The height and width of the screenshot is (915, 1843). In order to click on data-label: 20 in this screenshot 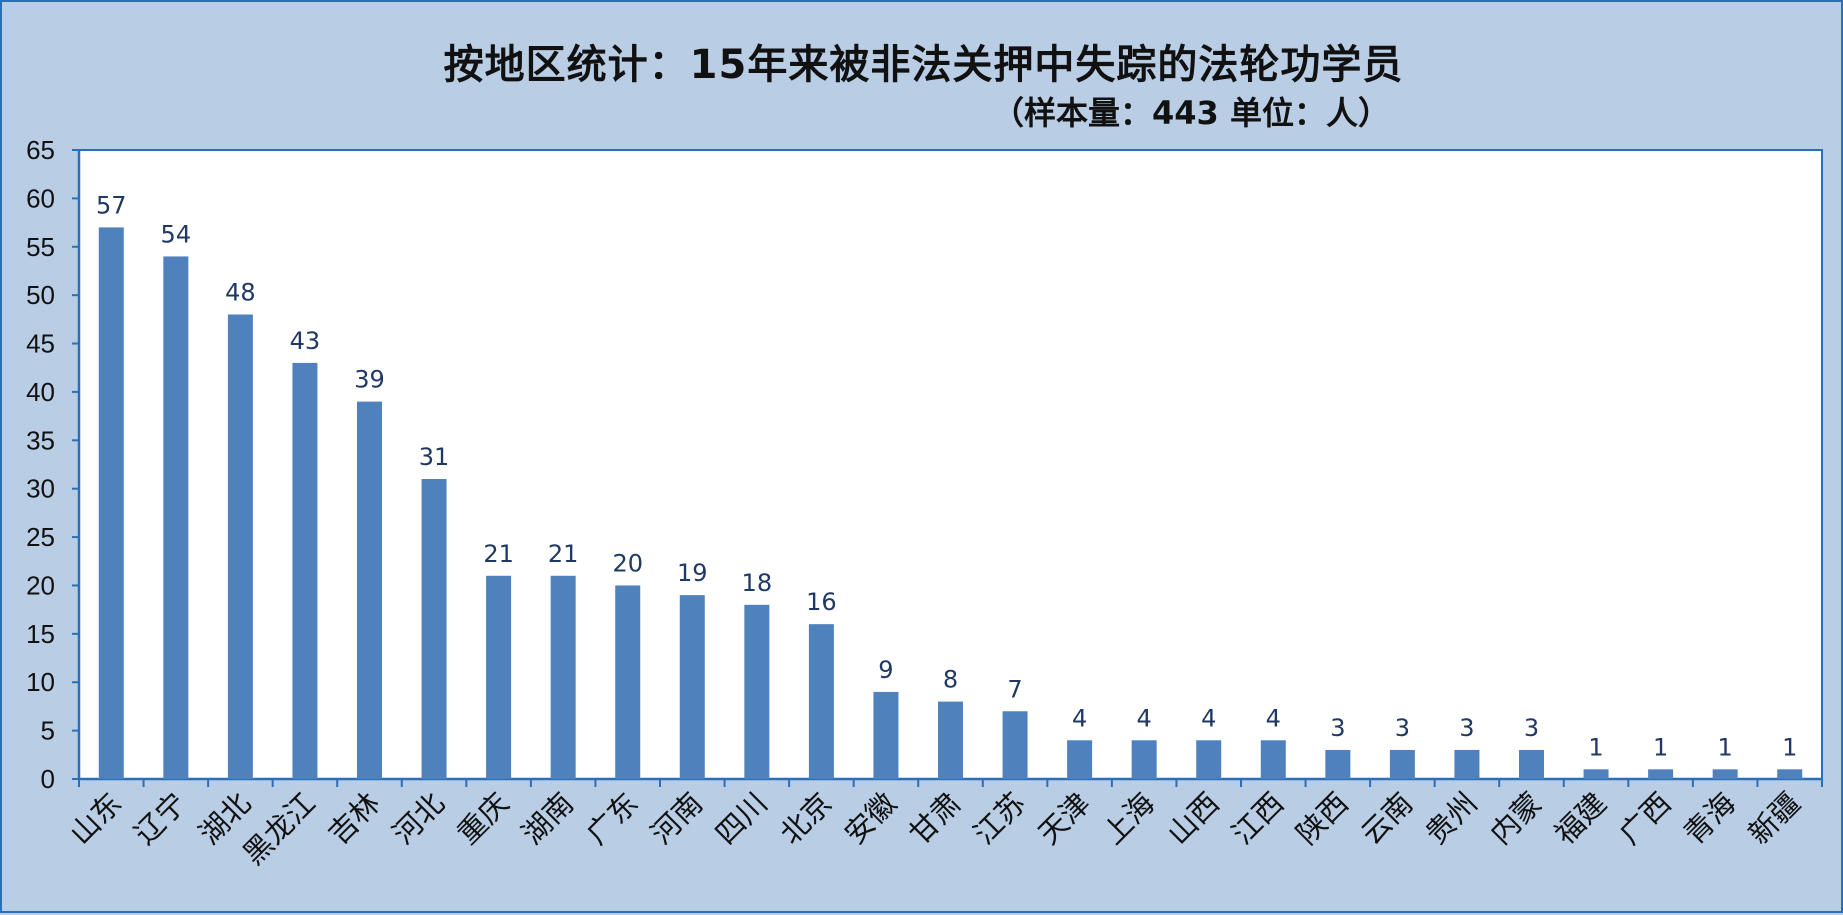, I will do `click(627, 563)`.